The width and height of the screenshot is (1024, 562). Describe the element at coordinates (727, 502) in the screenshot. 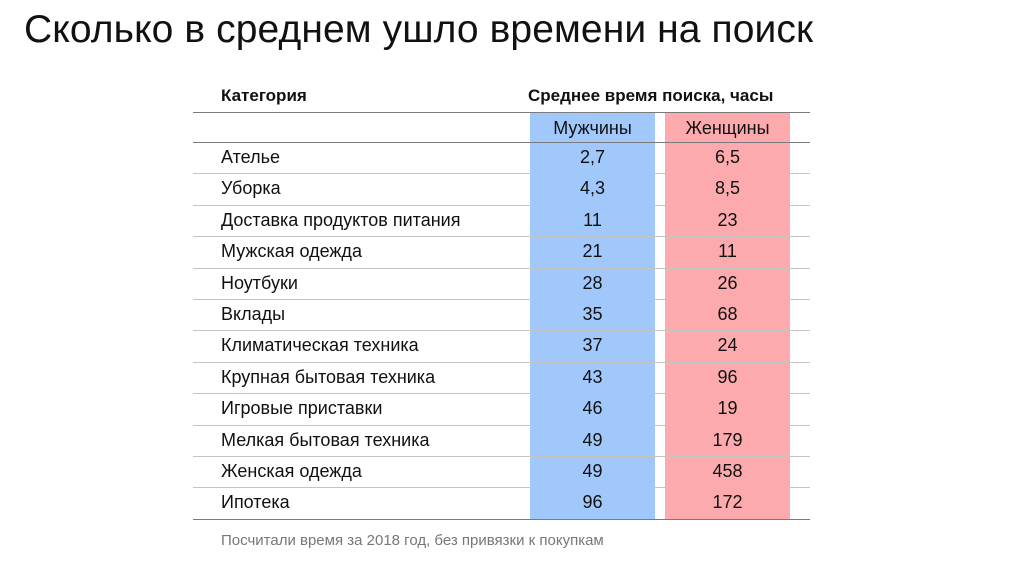

I see `row-value-women: 172` at that location.